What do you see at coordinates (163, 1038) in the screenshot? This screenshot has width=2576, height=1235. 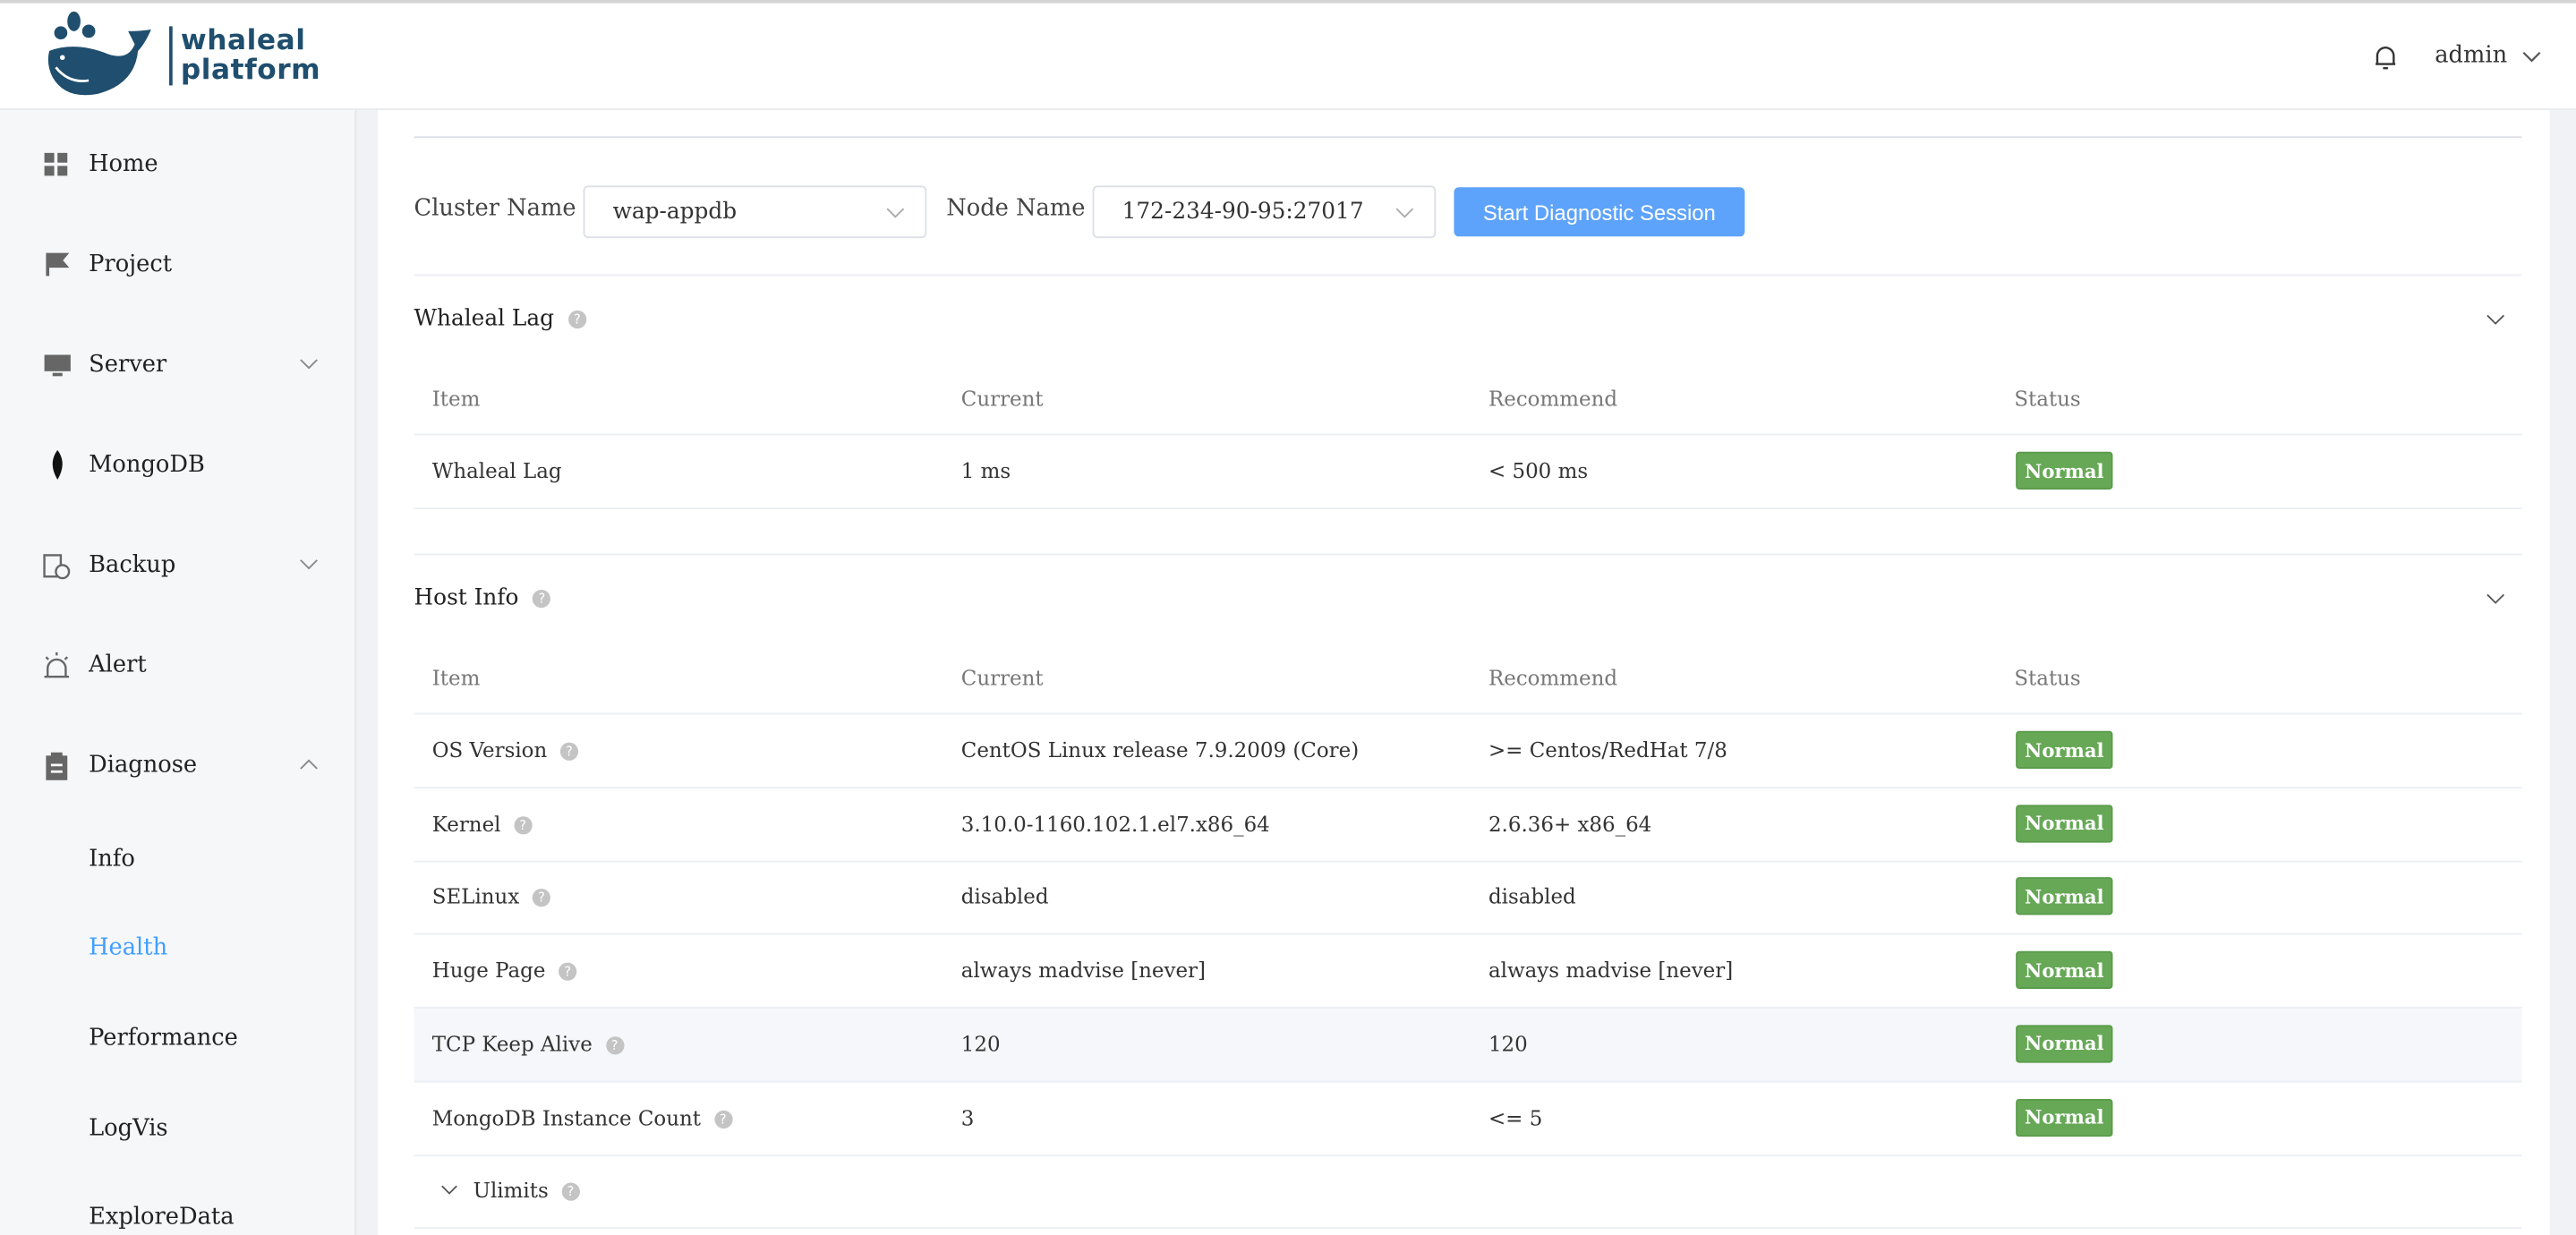 I see `sidebar-subitem-performance: Performance` at bounding box center [163, 1038].